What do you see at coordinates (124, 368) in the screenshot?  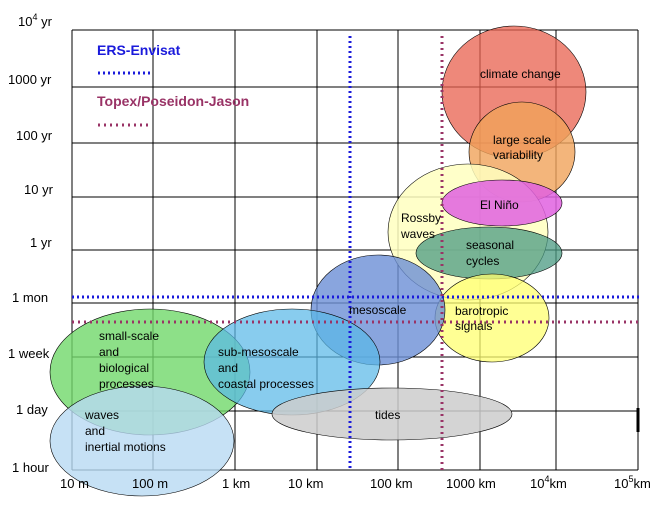 I see `label-line: biological` at bounding box center [124, 368].